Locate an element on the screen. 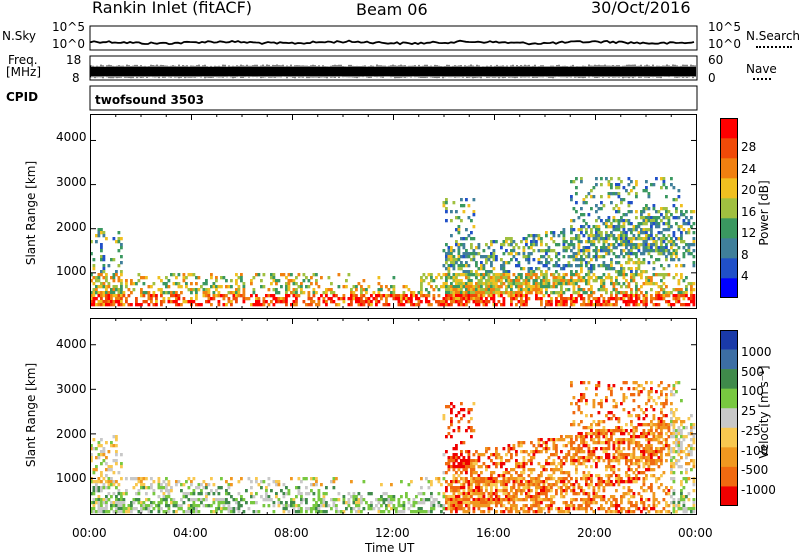  velocity-colorbar-tick: 500 is located at coordinates (752, 371).